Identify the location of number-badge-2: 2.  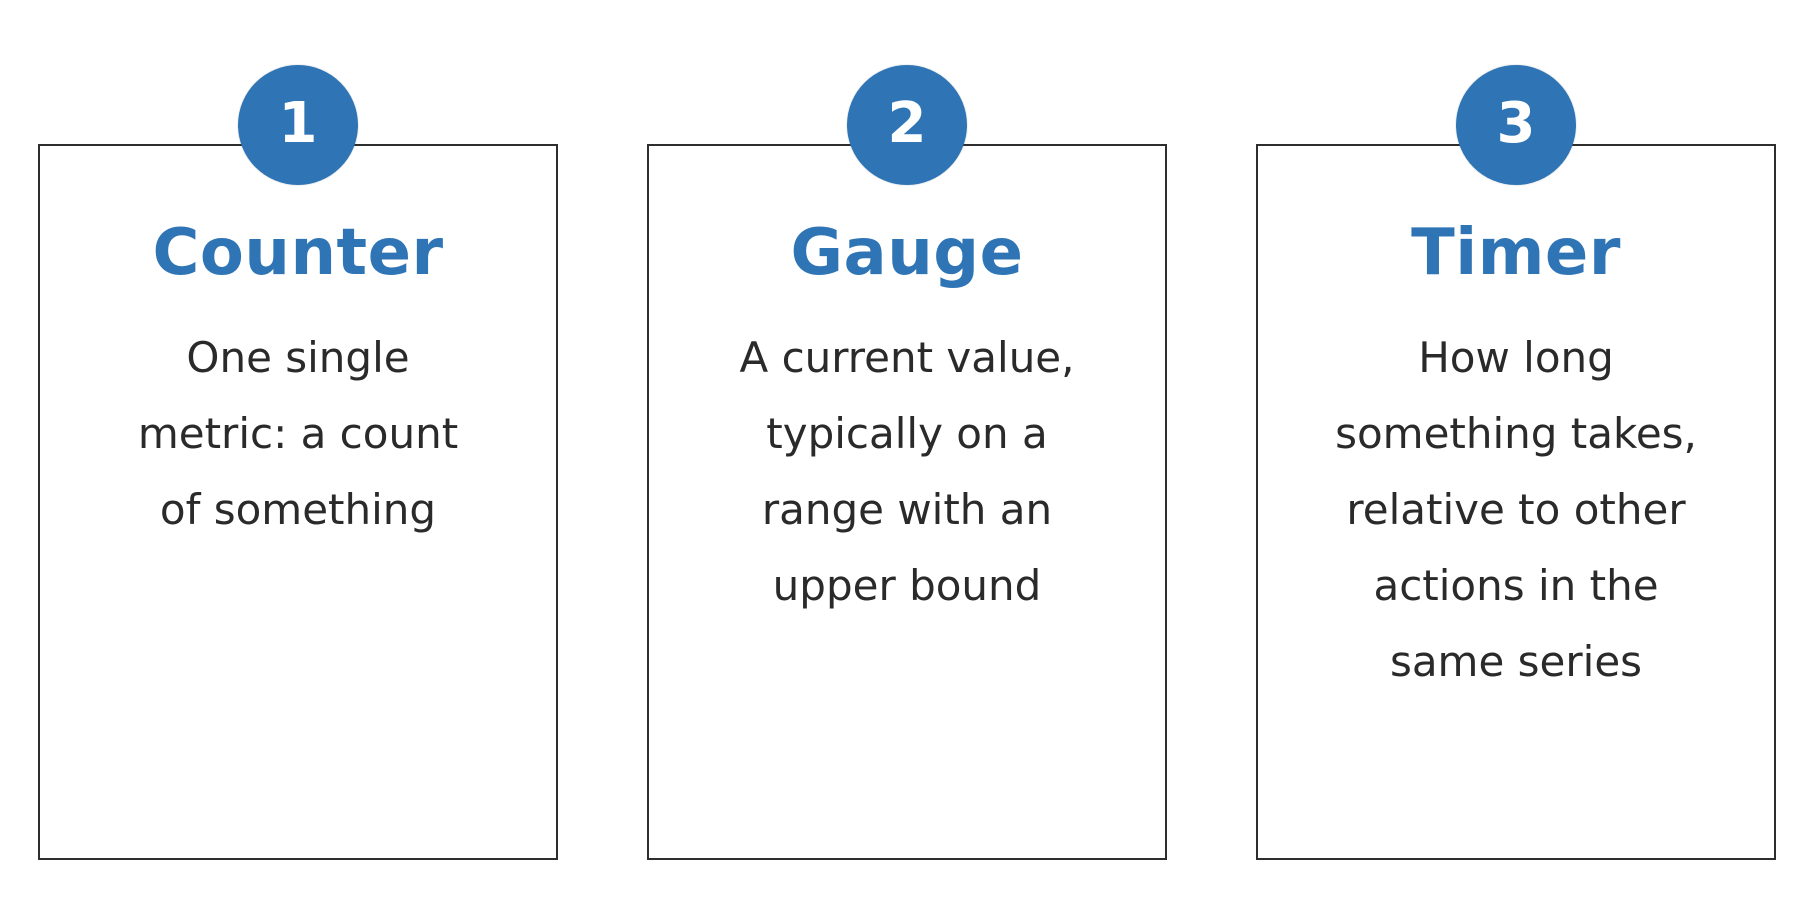
(907, 125).